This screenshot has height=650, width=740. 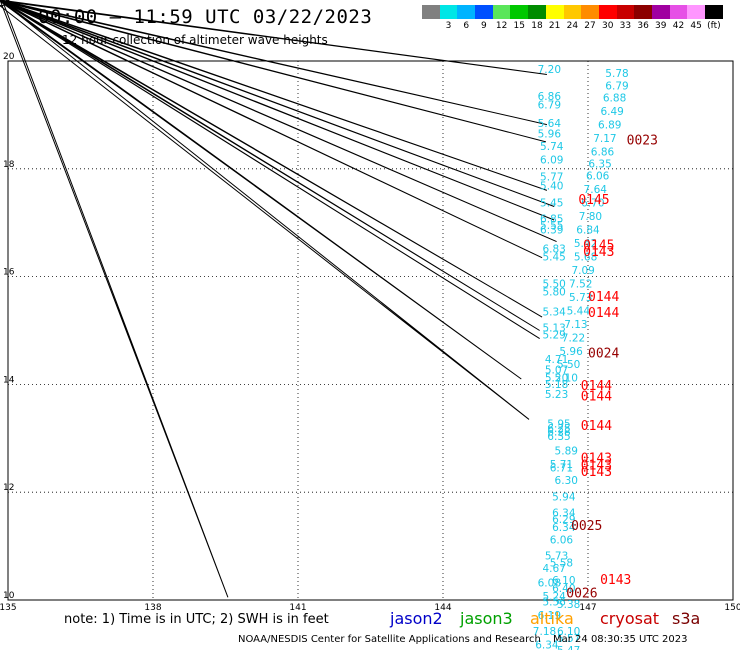 I want to click on swh-value: 5.77, so click(x=551, y=178).